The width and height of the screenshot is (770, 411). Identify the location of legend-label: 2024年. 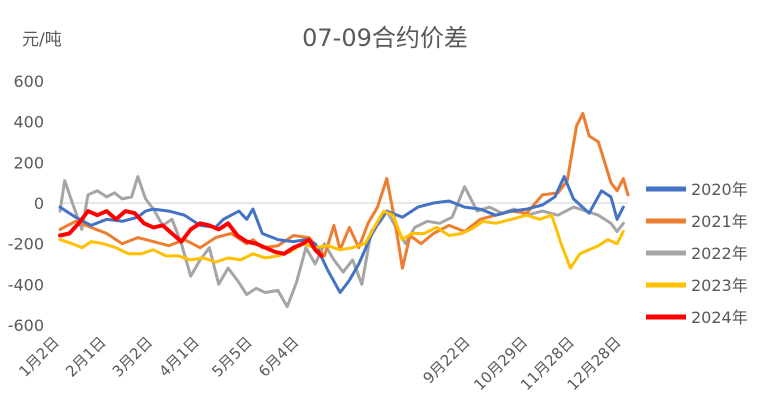
(719, 317).